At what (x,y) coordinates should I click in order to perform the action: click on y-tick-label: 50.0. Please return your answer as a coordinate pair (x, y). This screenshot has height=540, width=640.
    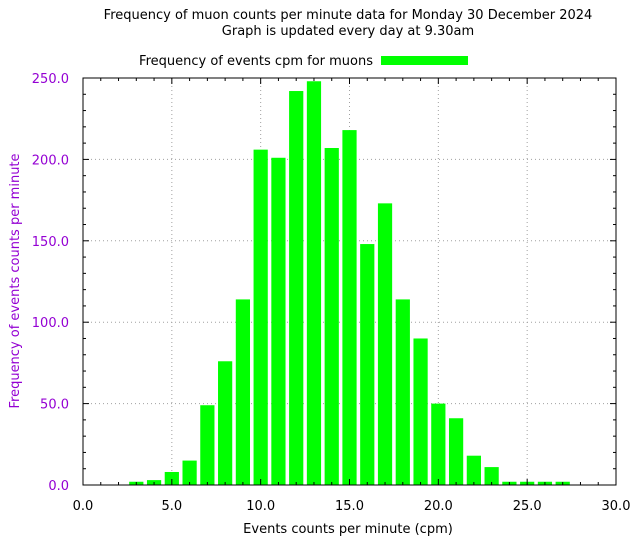
    Looking at the image, I should click on (54, 405).